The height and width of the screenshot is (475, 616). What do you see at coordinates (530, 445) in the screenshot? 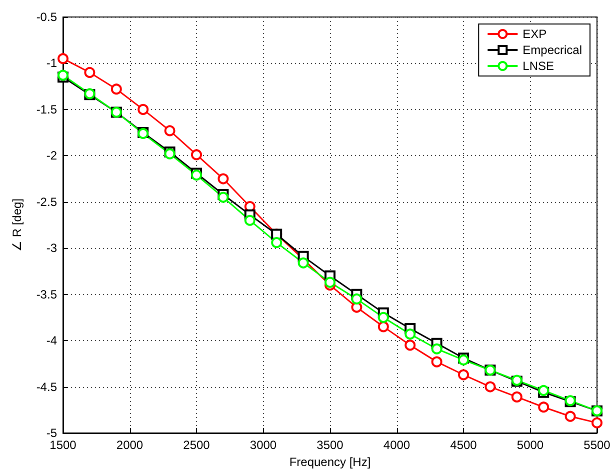
I see `x-tick-label: 5000` at bounding box center [530, 445].